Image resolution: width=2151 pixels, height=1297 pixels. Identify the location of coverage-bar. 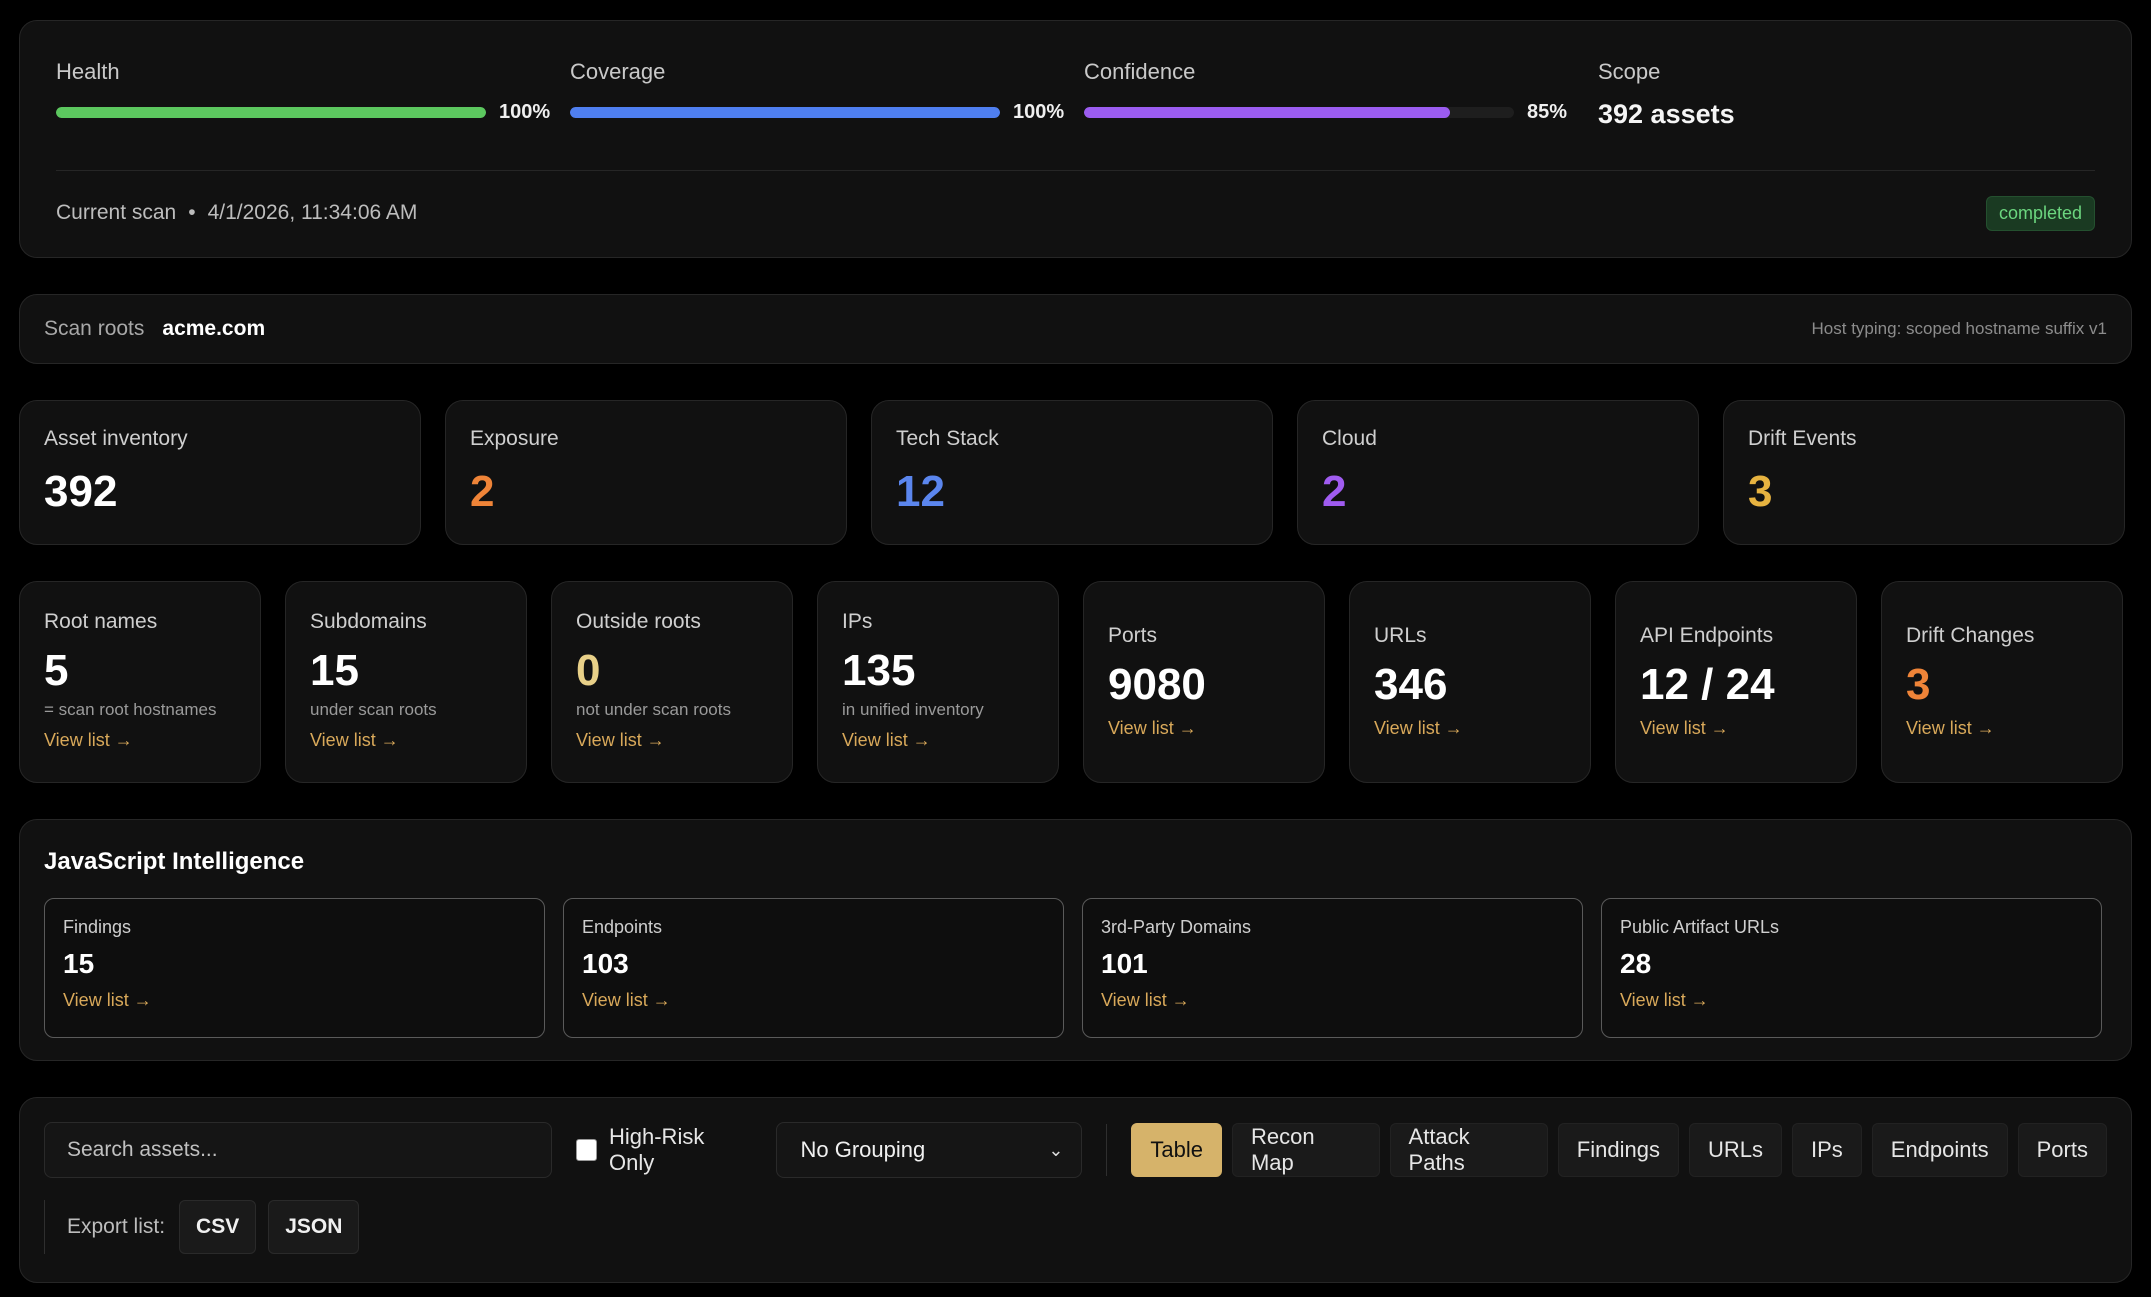
(785, 112).